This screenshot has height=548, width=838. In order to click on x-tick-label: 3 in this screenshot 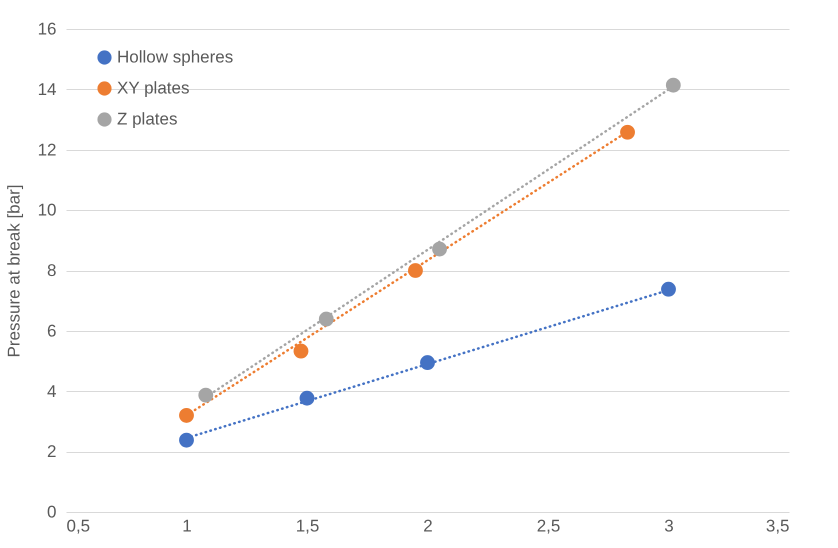, I will do `click(669, 526)`.